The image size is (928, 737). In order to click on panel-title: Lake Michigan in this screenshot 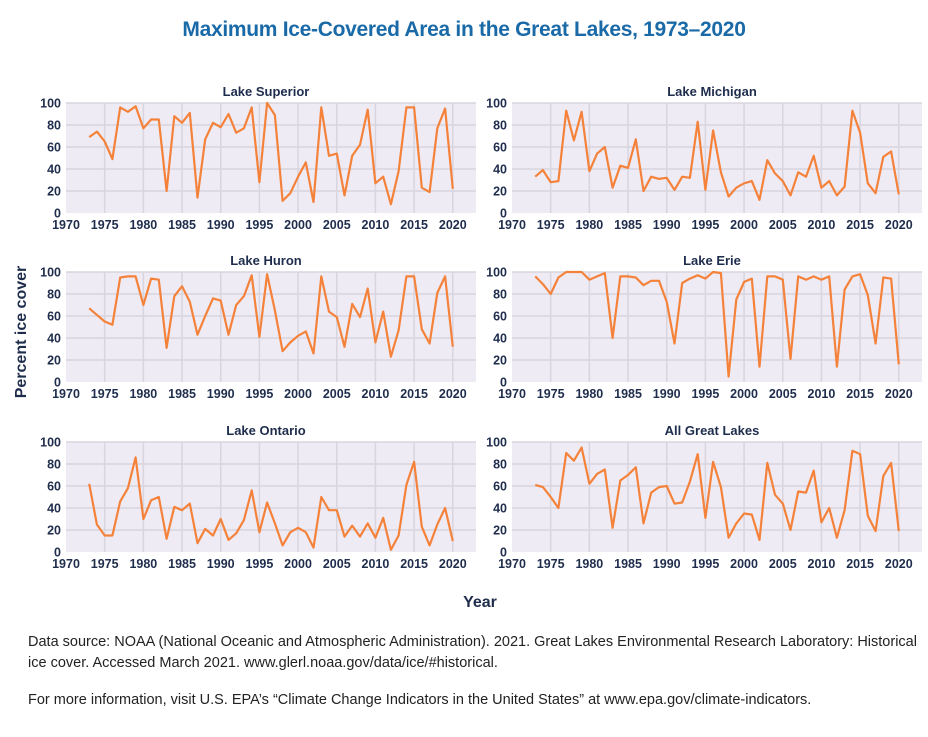, I will do `click(712, 91)`.